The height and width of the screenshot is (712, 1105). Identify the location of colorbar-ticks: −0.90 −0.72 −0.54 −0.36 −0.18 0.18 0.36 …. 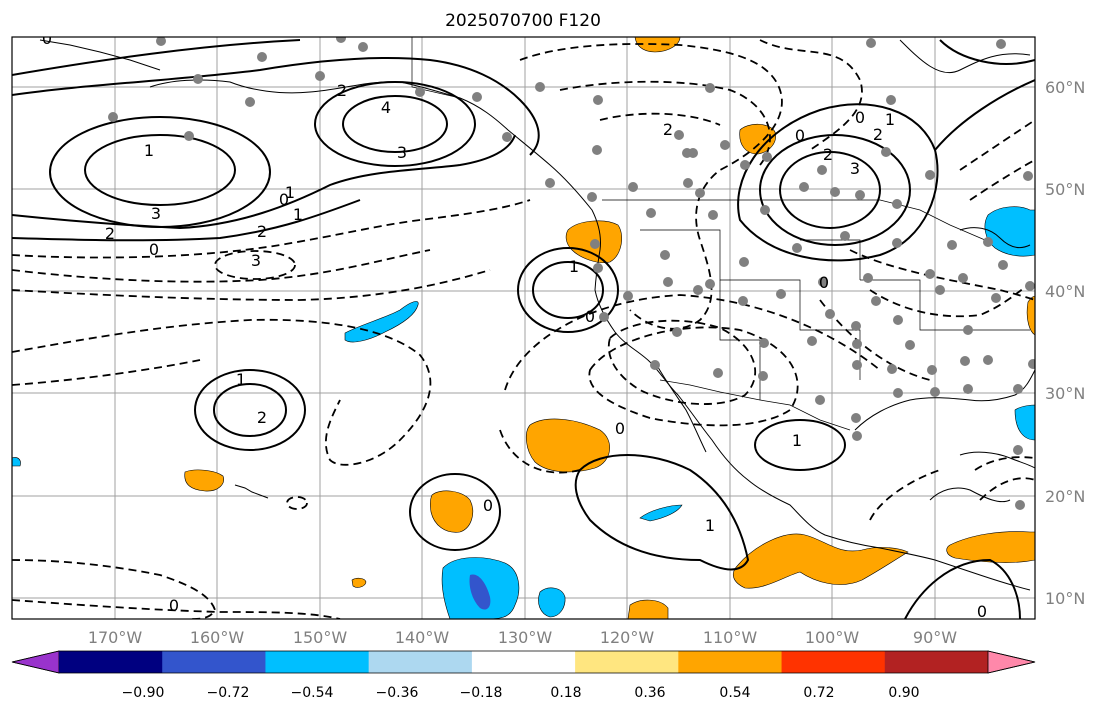
(521, 693).